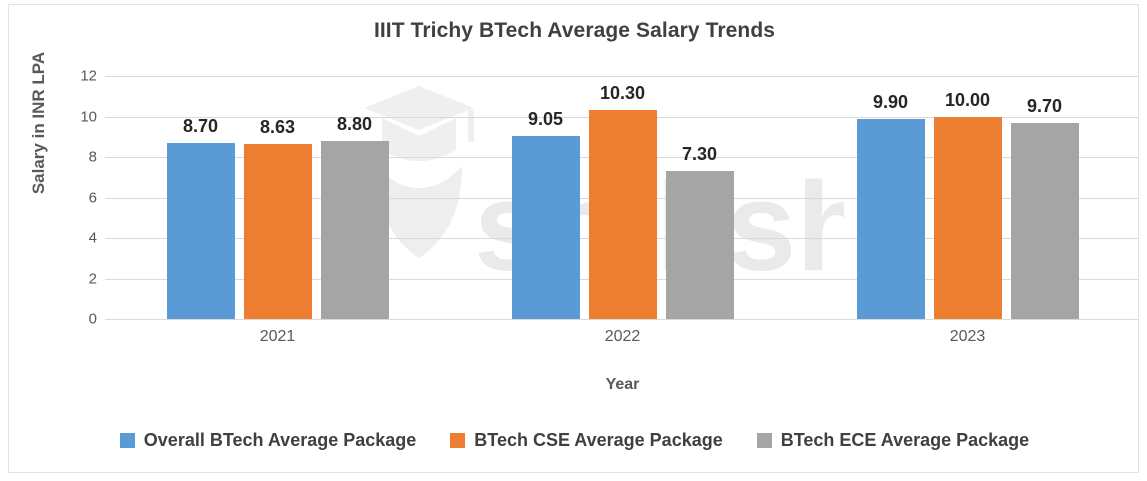 The image size is (1147, 481). Describe the element at coordinates (280, 440) in the screenshot. I see `legend-label: Overall BTech Average Package` at that location.